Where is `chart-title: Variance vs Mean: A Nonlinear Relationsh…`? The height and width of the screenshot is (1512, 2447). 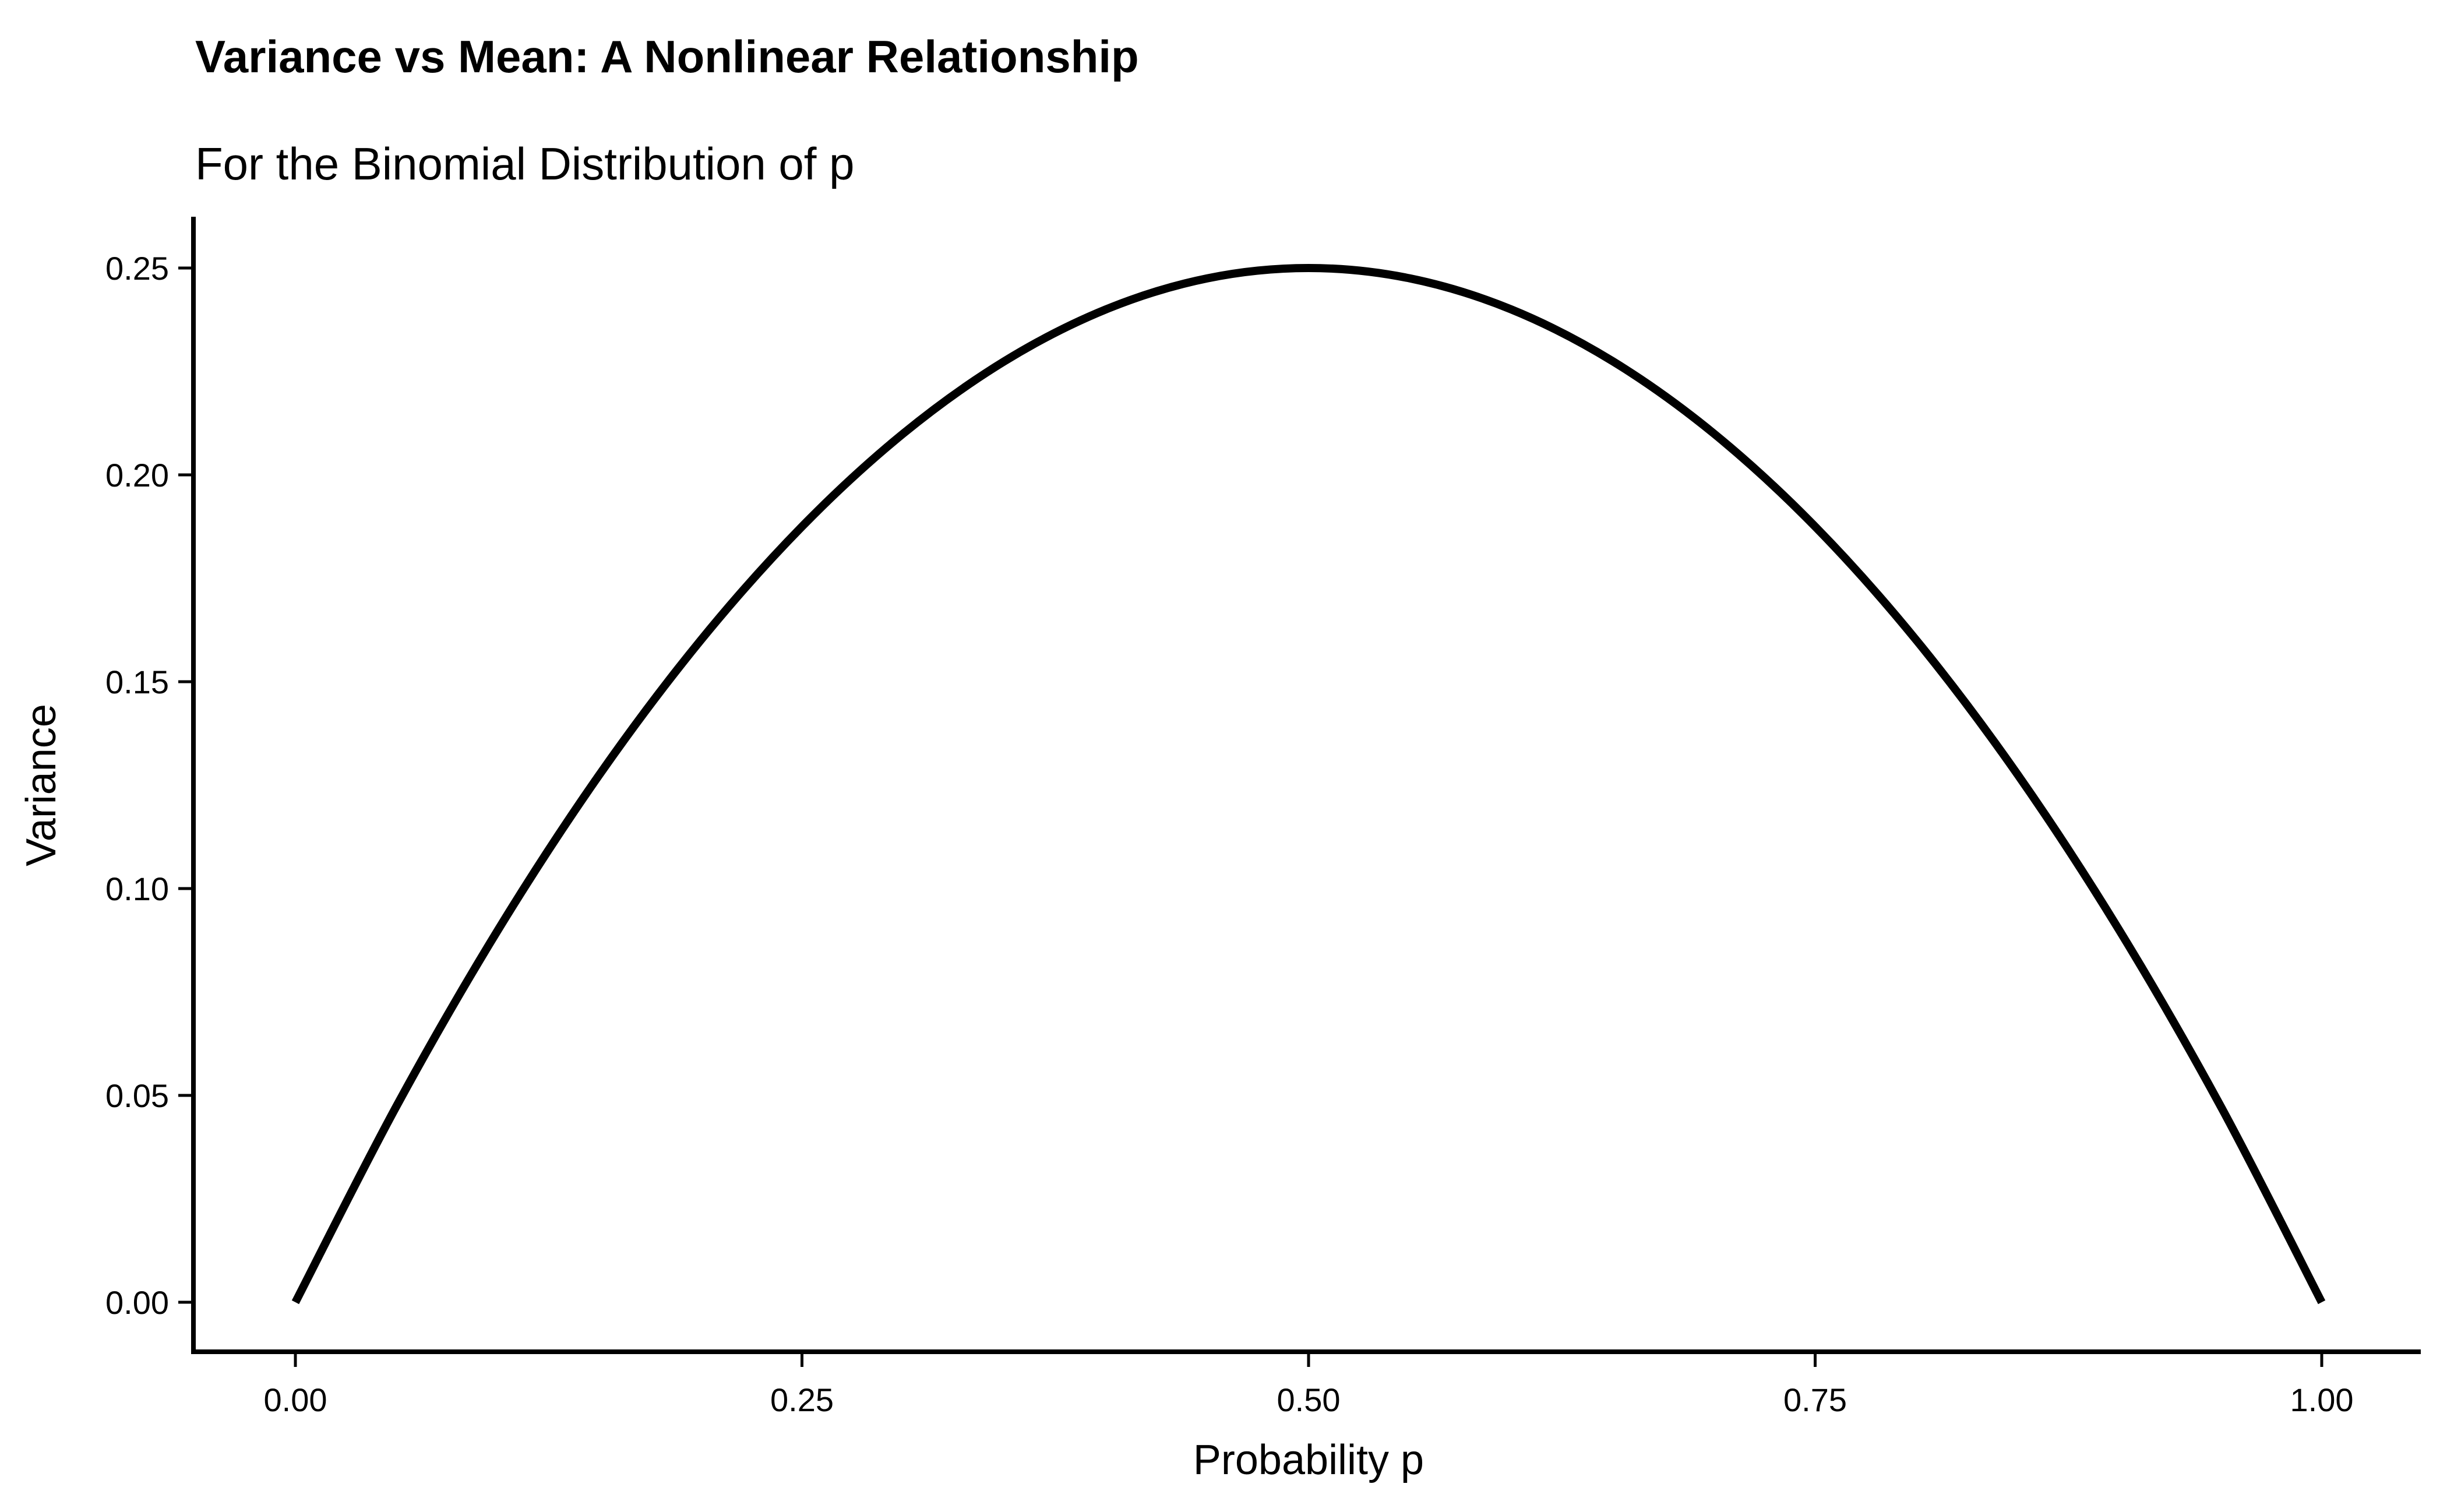
chart-title: Variance vs Mean: A Nonlinear Relationsh… is located at coordinates (667, 56).